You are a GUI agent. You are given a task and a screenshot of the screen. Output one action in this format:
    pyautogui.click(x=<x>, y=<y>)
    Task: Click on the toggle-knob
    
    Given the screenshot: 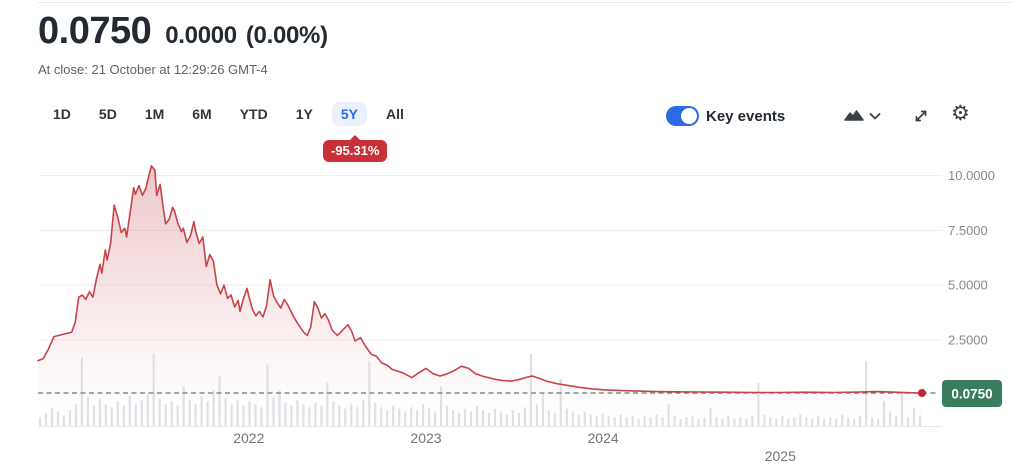 What is the action you would take?
    pyautogui.click(x=689, y=116)
    